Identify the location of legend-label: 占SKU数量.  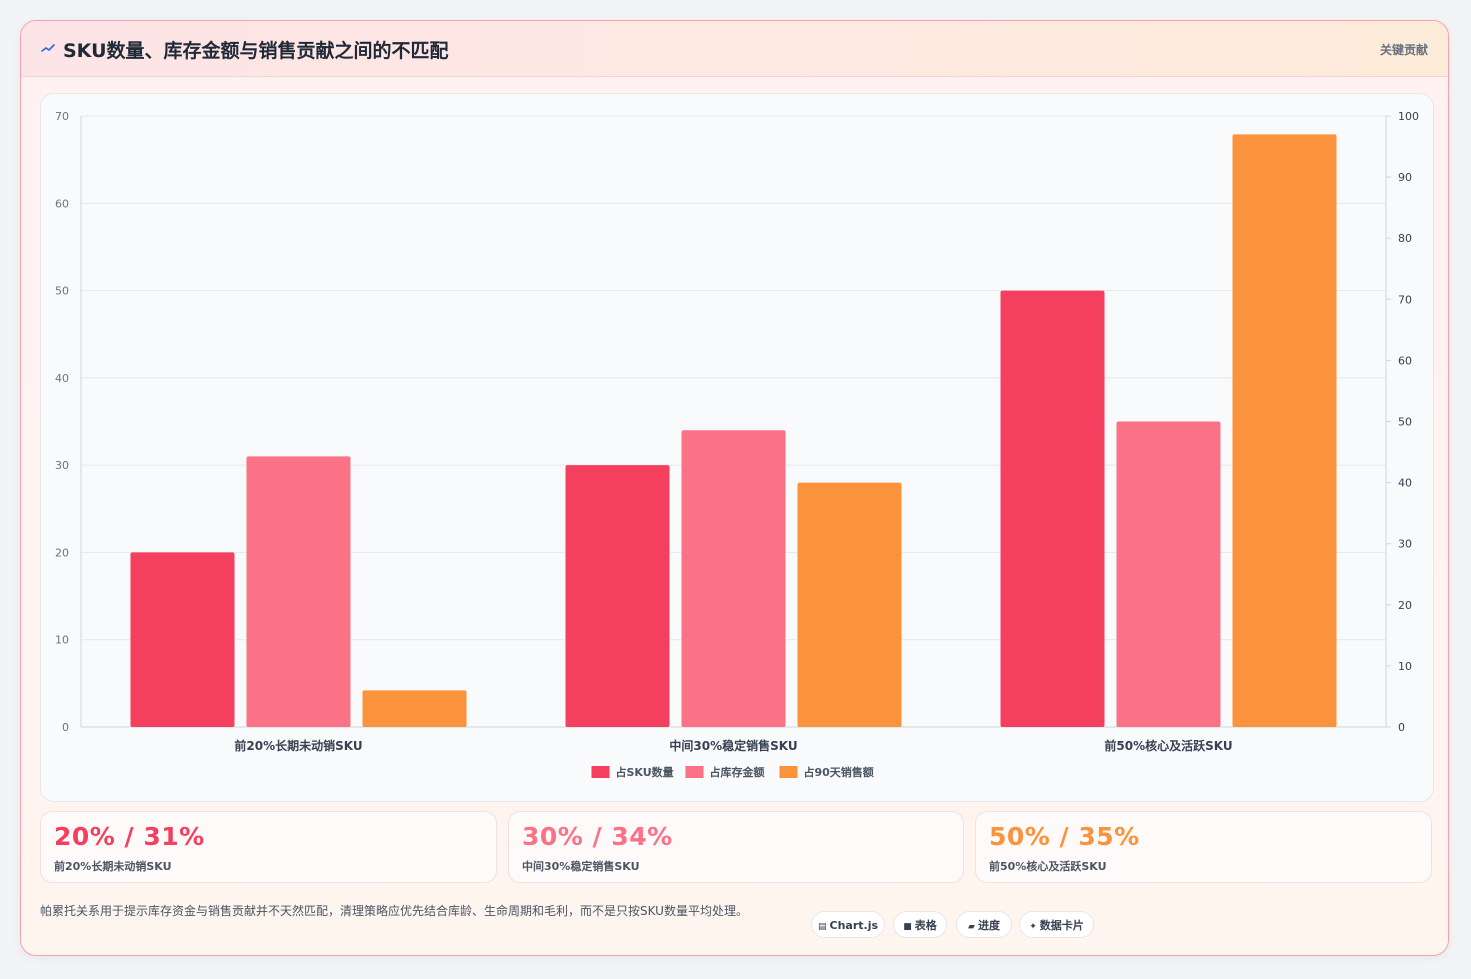
(645, 772).